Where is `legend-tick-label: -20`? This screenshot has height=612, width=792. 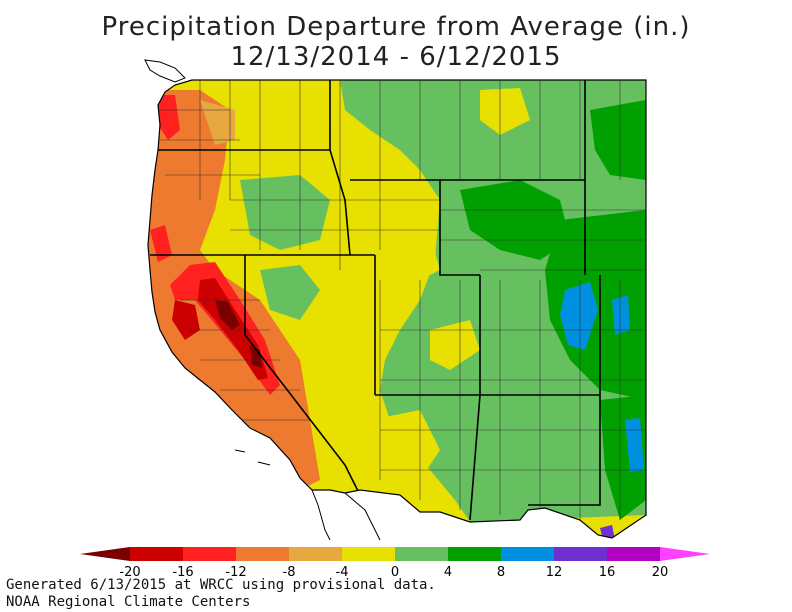
legend-tick-label: -20 is located at coordinates (129, 572).